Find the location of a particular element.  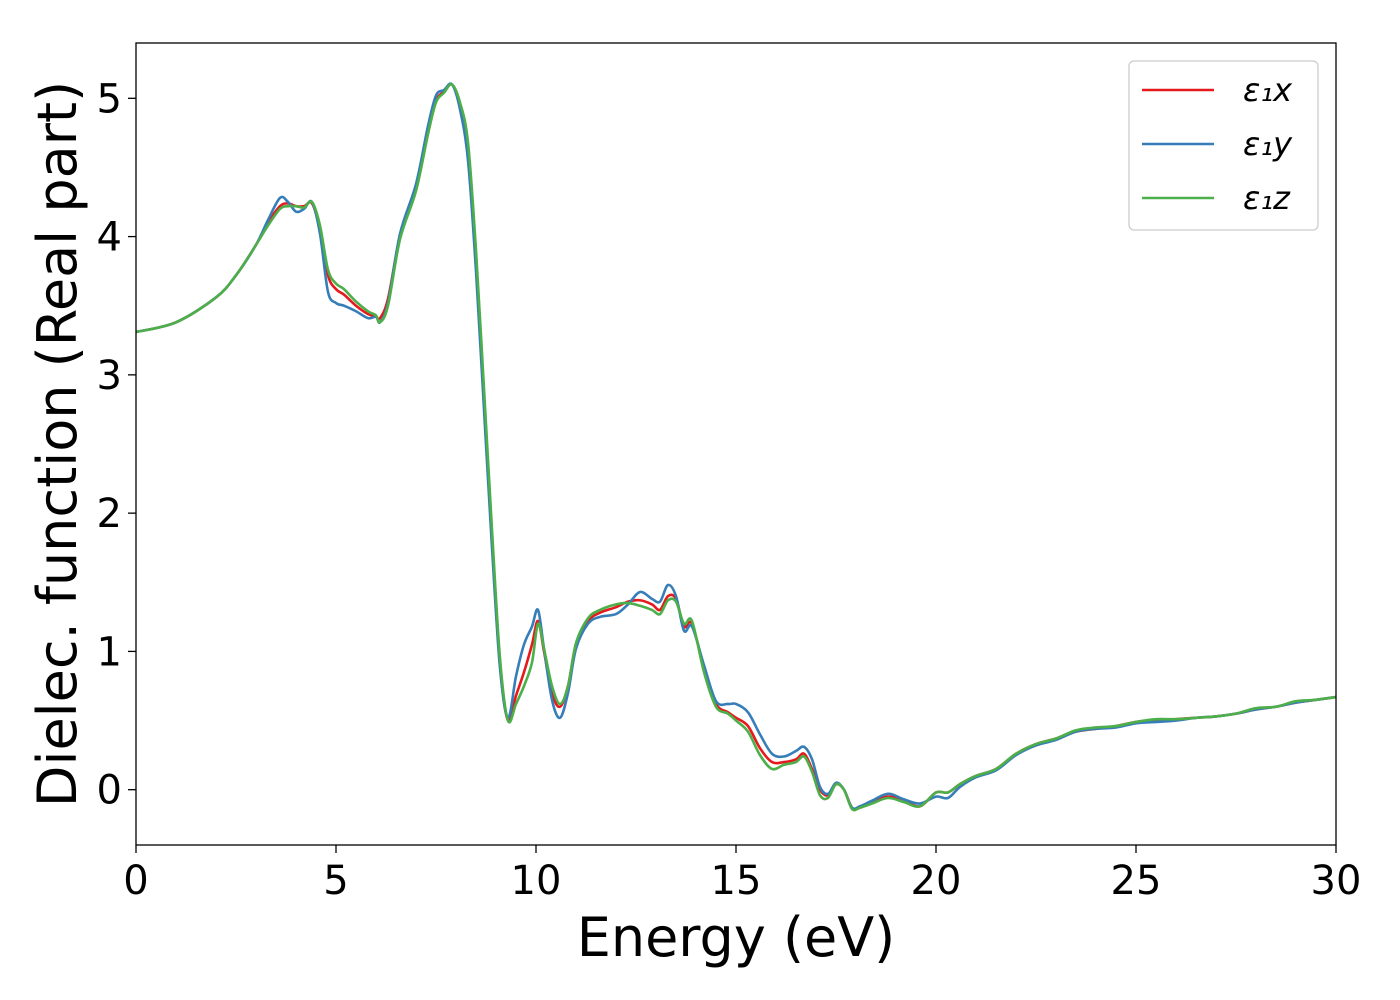

legend-label-1: ε₁x is located at coordinates (1268, 90).